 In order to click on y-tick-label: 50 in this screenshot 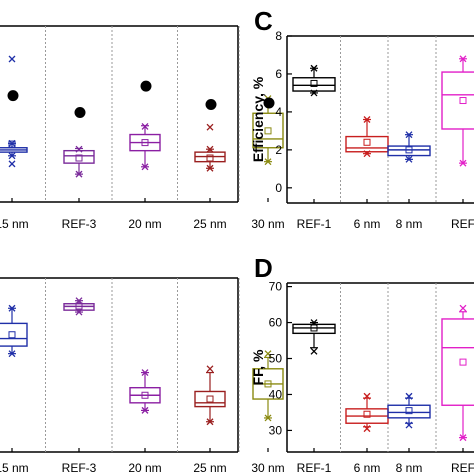, I will do `click(276, 359)`.